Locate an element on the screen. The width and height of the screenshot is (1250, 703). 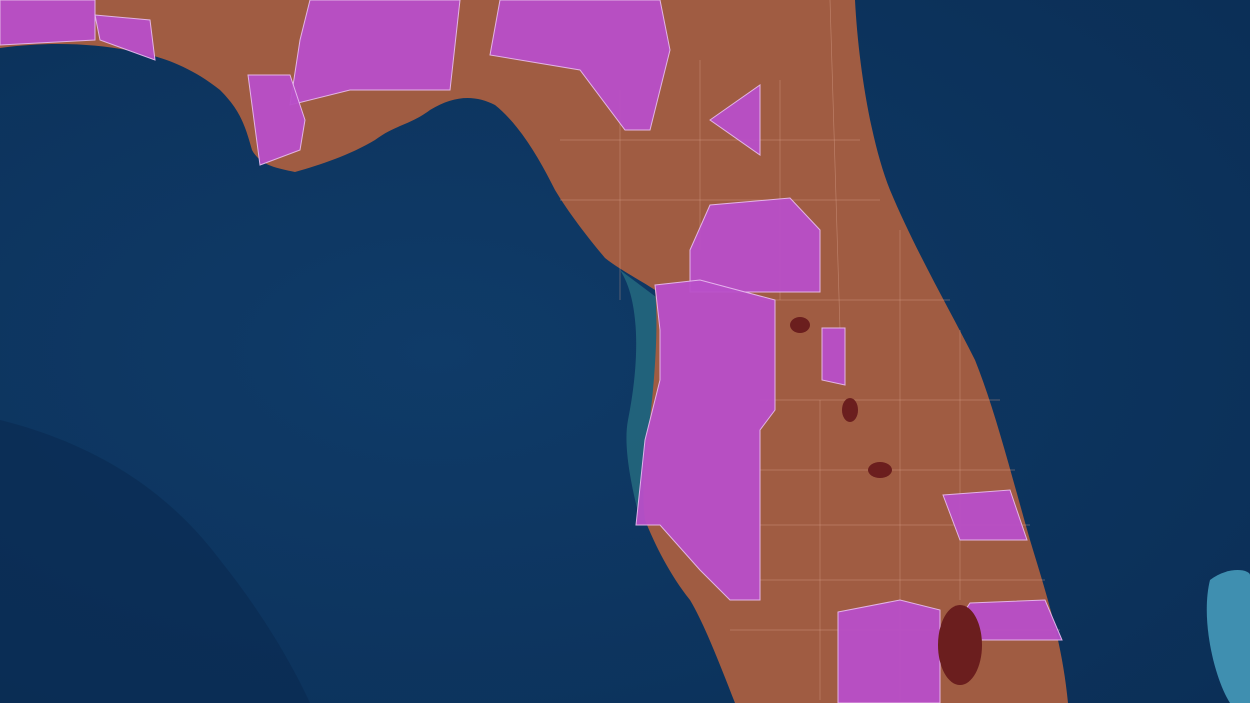
deep-water is located at coordinates (155, 561).